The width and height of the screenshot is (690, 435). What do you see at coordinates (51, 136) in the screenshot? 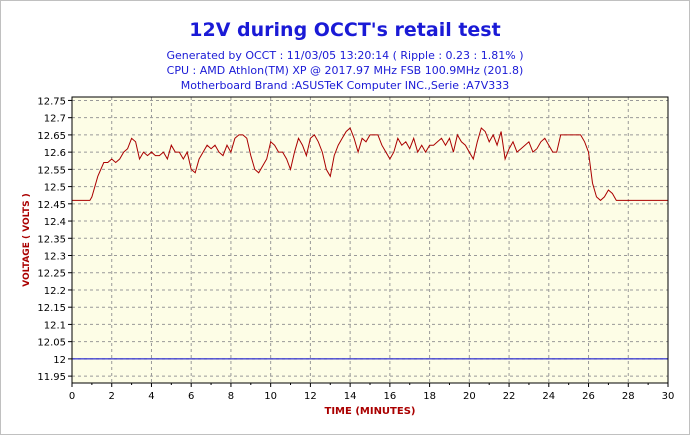
I see `y-tick-label: 12.65` at bounding box center [51, 136].